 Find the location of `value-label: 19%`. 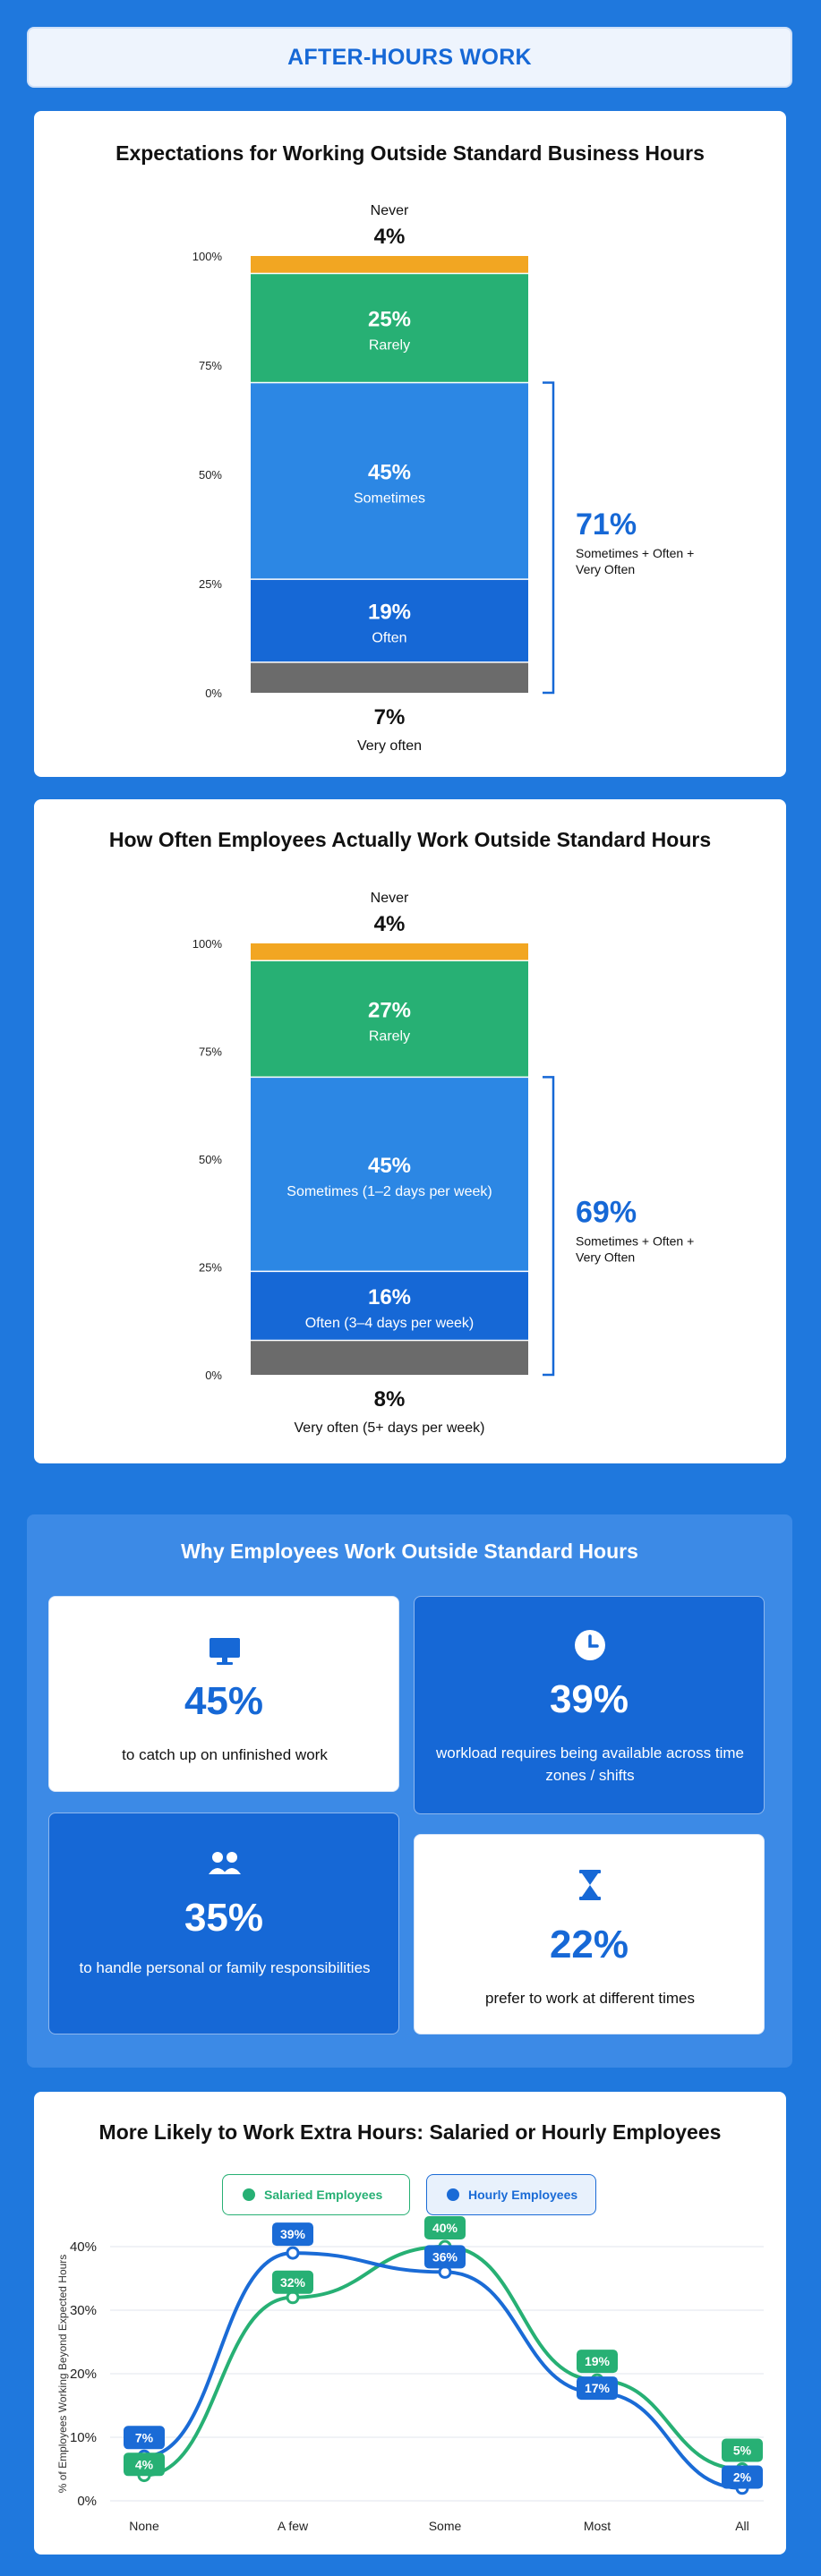

value-label: 19% is located at coordinates (598, 2361).